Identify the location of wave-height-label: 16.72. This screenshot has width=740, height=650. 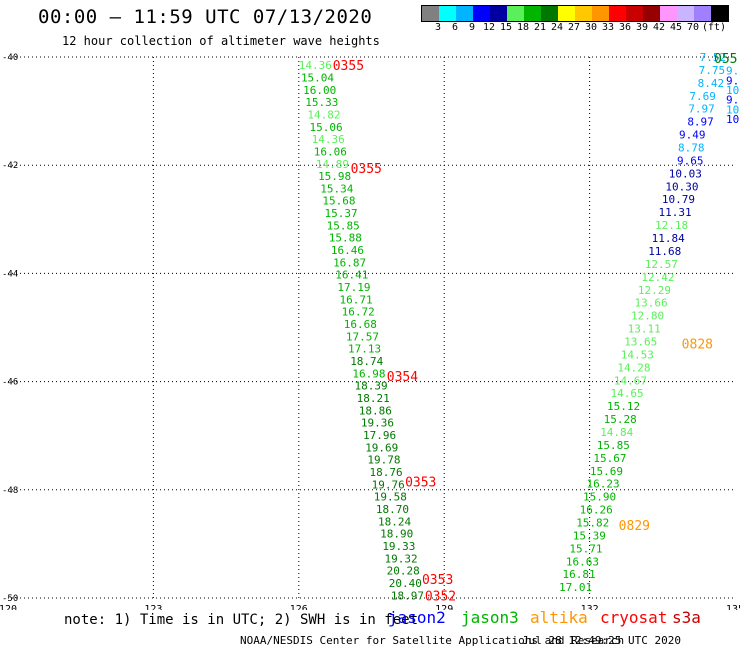
(358, 312).